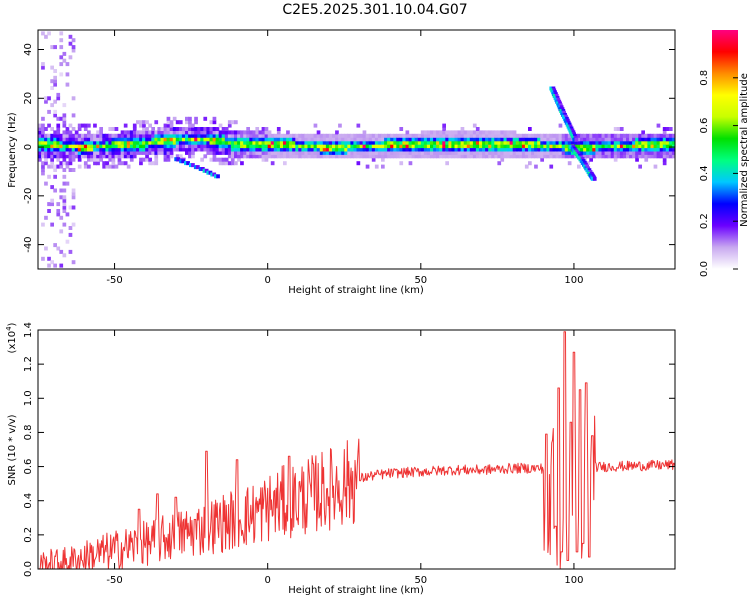  Describe the element at coordinates (28, 569) in the screenshot. I see `snr-y-tick-label: 0.0` at that location.